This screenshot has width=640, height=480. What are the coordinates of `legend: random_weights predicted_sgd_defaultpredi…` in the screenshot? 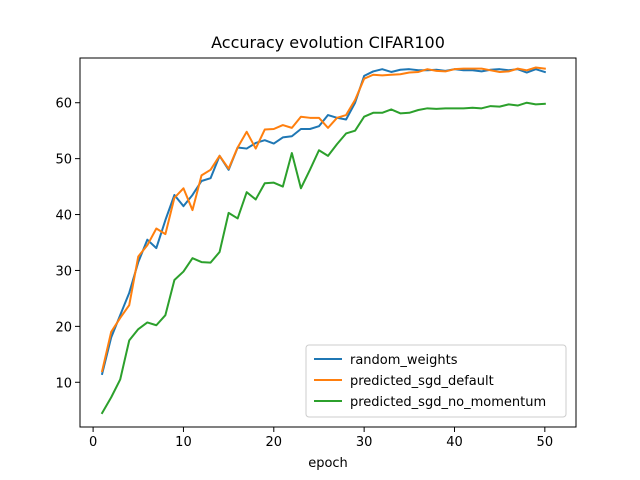 It's located at (436, 381).